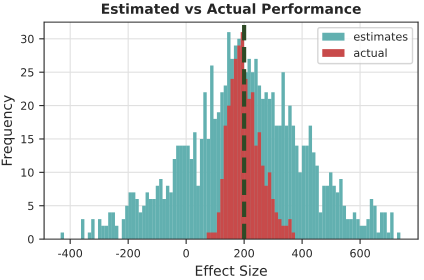  I want to click on y-tick-label: 15, so click(27, 139).